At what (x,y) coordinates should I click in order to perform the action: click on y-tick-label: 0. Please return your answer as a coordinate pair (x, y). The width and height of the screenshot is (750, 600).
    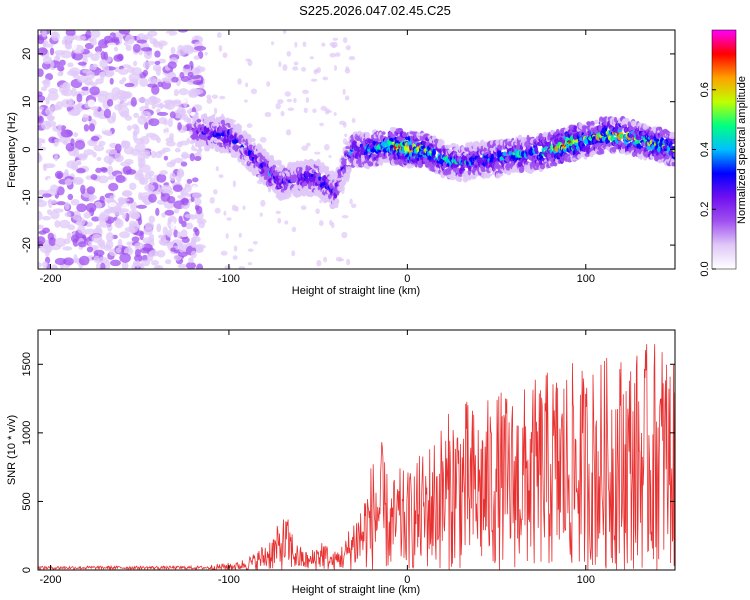
    Looking at the image, I should click on (27, 570).